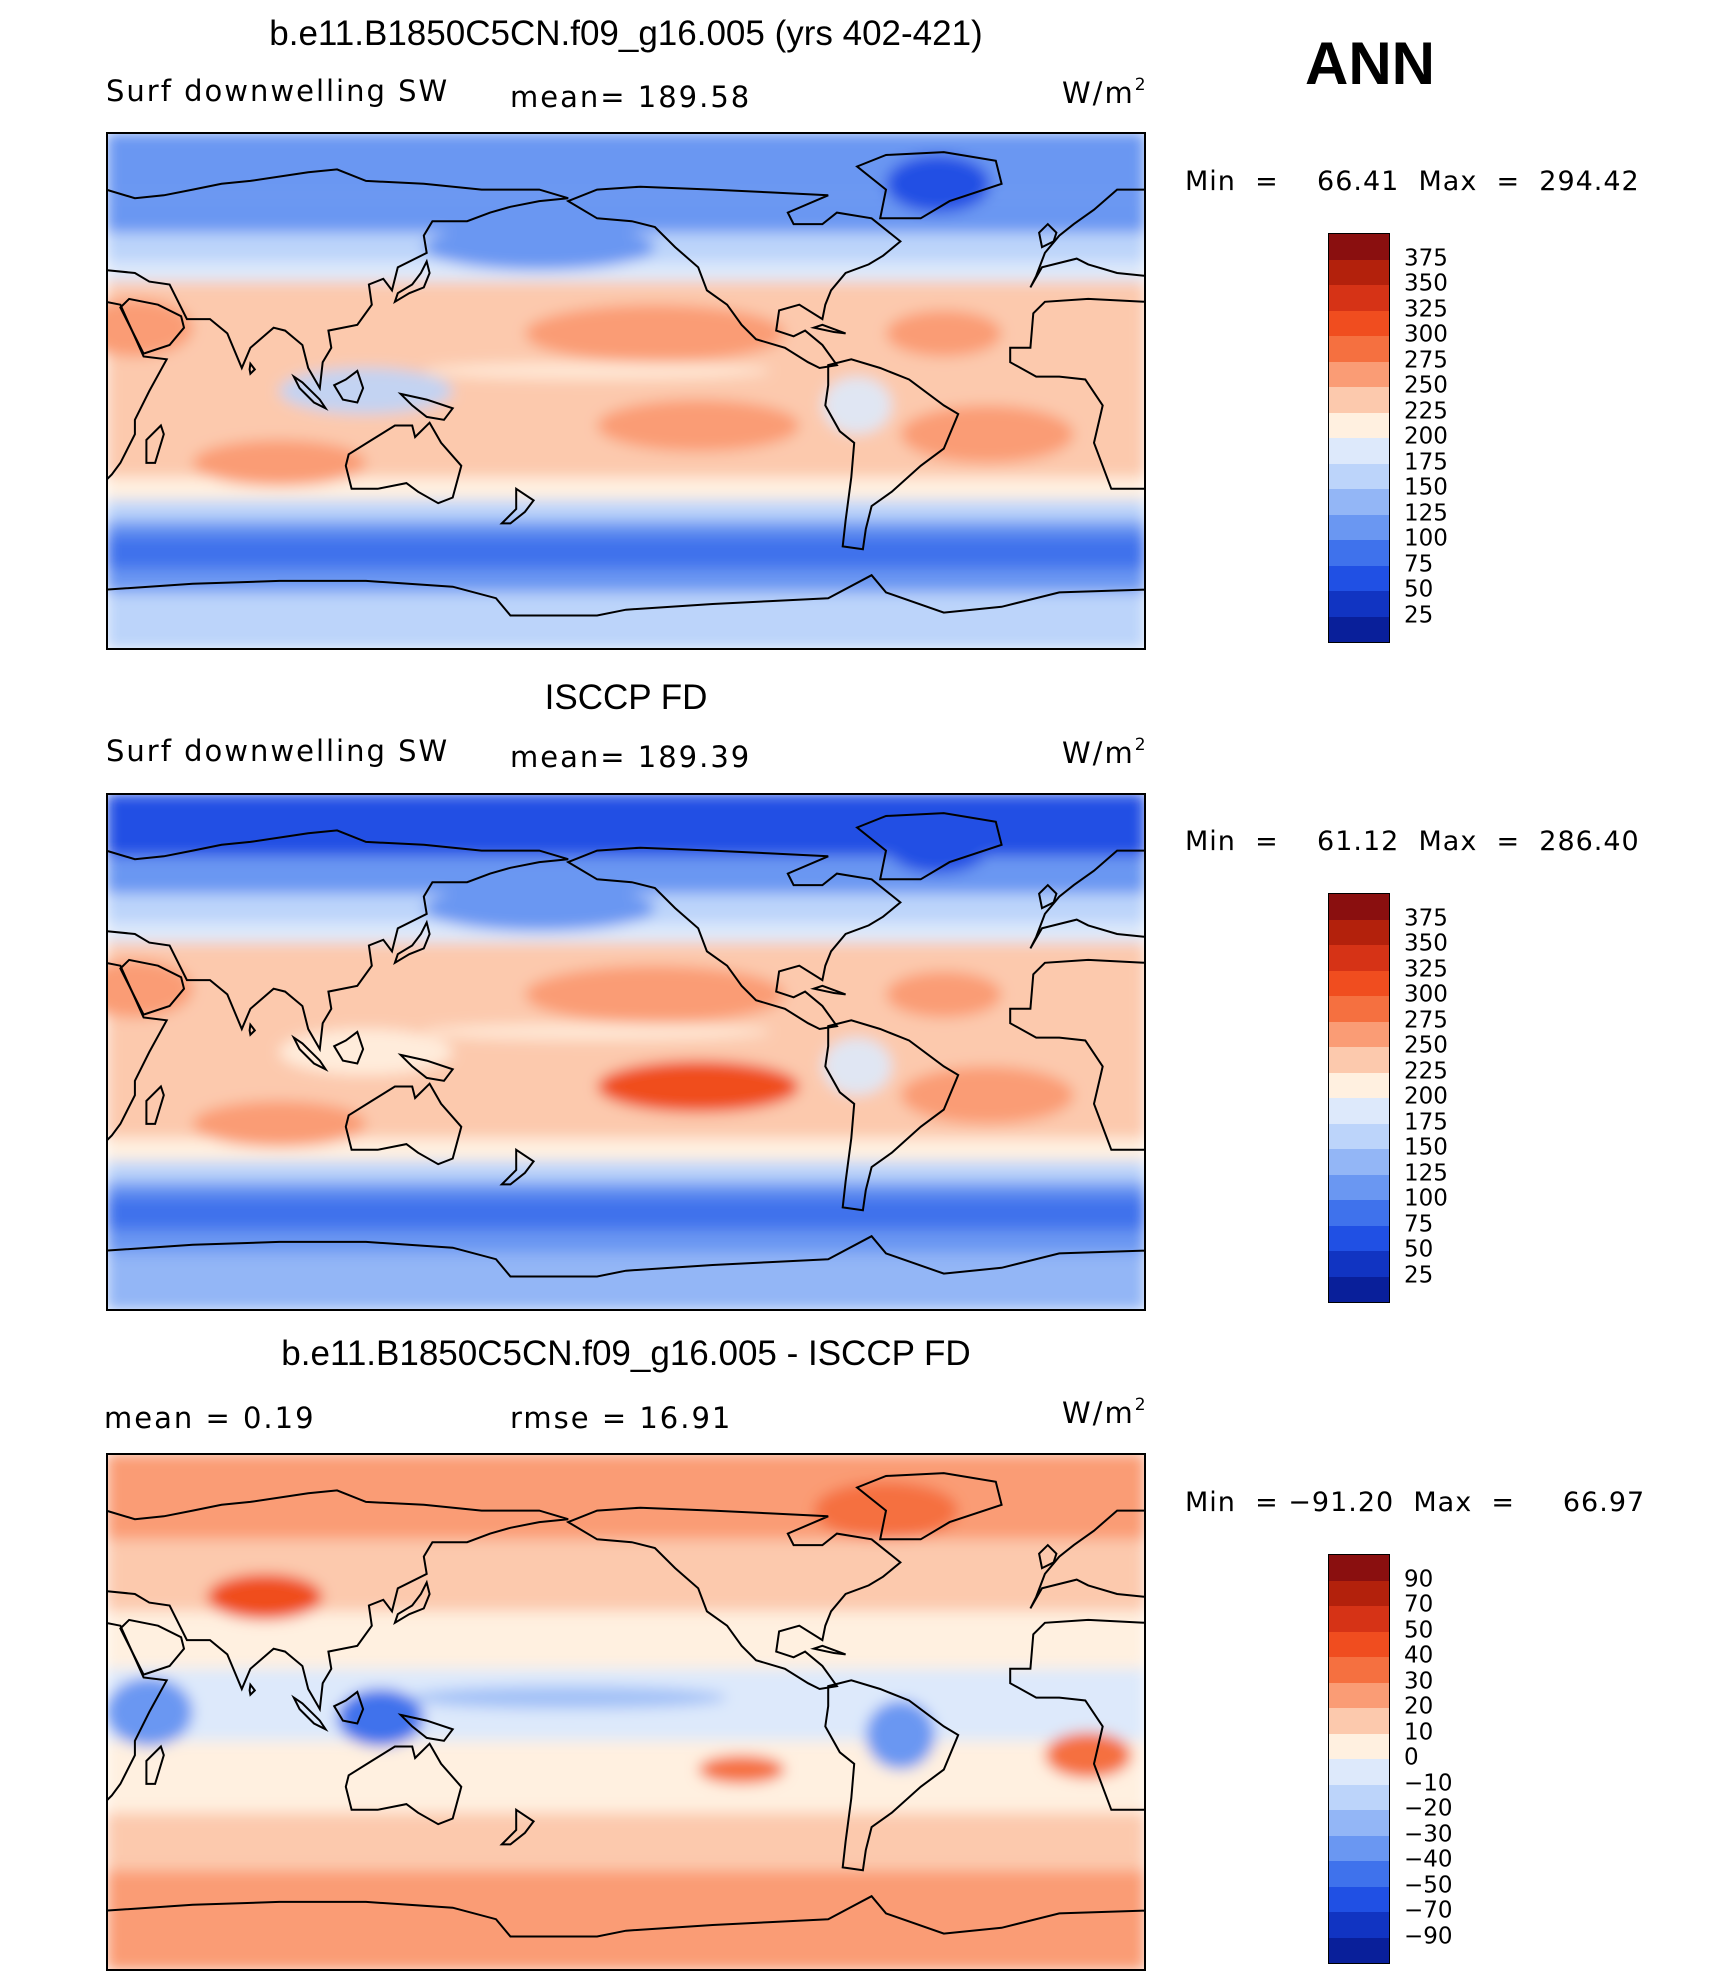 The width and height of the screenshot is (1710, 1979). Describe the element at coordinates (210, 1418) in the screenshot. I see `panel-3-mean-label: mean = 0.19` at that location.